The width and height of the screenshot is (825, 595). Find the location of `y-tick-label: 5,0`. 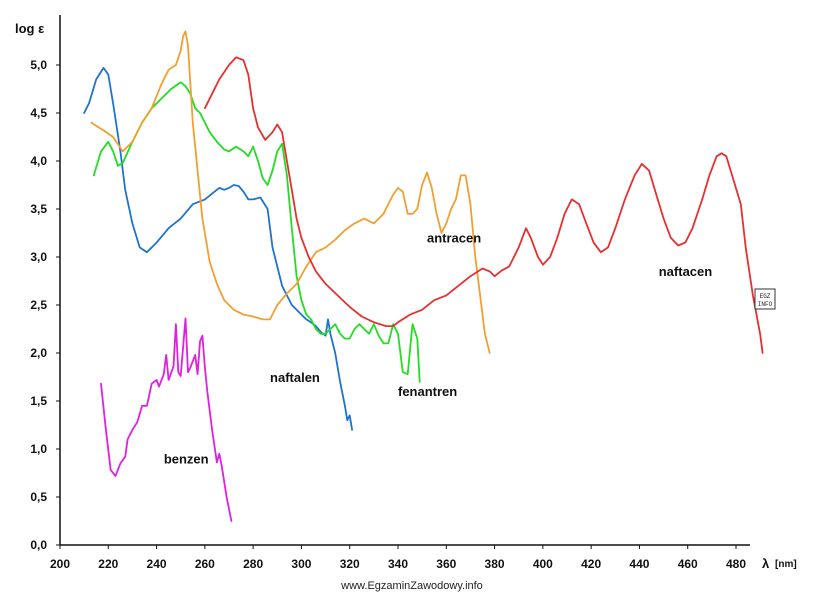

y-tick-label: 5,0 is located at coordinates (38, 65).